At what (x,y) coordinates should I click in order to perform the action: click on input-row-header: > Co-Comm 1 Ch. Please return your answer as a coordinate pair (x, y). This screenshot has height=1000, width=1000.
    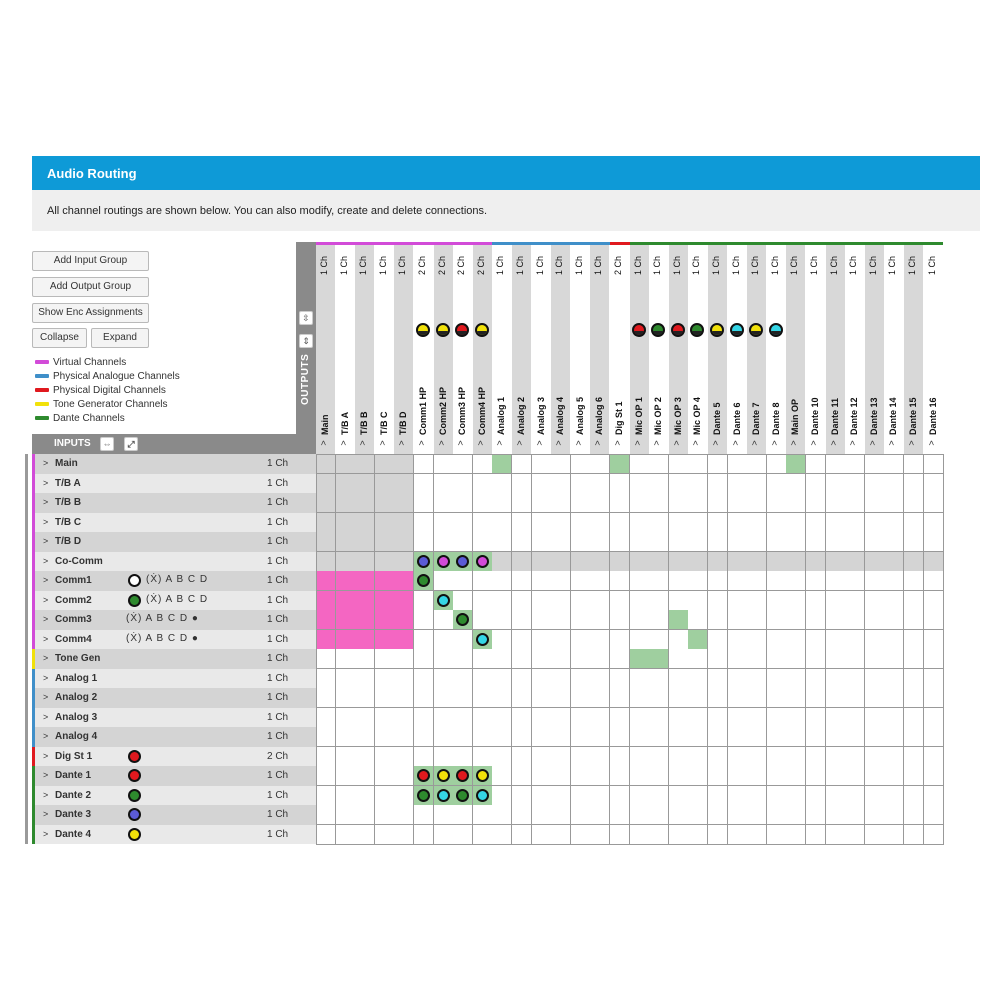
    Looking at the image, I should click on (175, 561).